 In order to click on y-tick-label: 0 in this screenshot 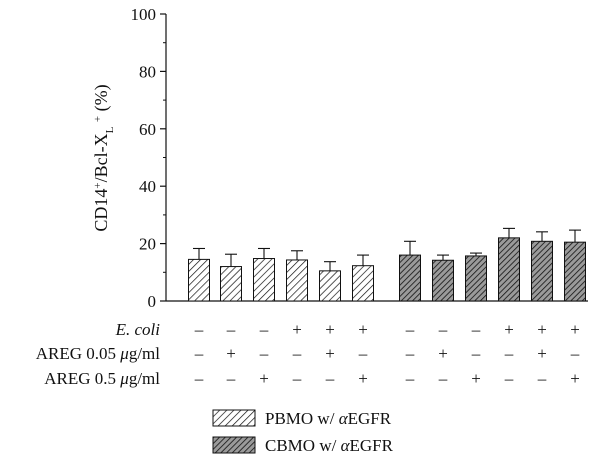, I will do `click(152, 301)`.